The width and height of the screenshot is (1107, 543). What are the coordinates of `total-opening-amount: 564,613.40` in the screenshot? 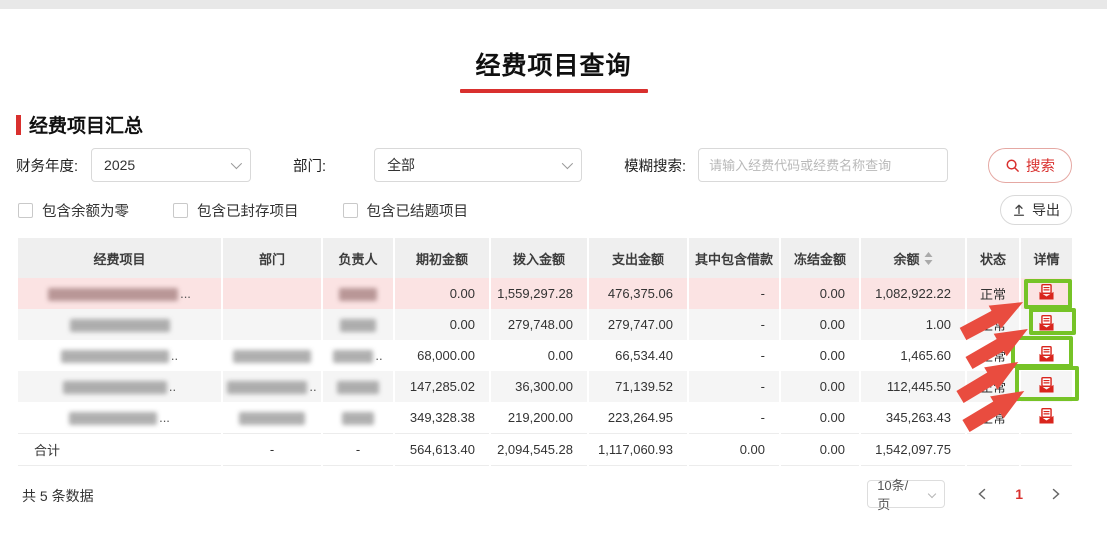 It's located at (442, 449).